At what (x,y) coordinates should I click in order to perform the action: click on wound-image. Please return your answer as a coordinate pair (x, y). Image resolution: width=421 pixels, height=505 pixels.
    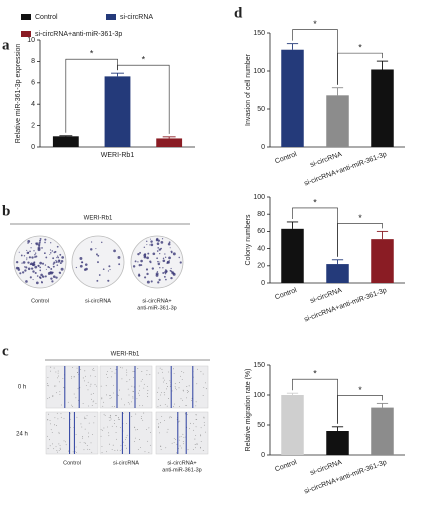
    Looking at the image, I should click on (182, 387).